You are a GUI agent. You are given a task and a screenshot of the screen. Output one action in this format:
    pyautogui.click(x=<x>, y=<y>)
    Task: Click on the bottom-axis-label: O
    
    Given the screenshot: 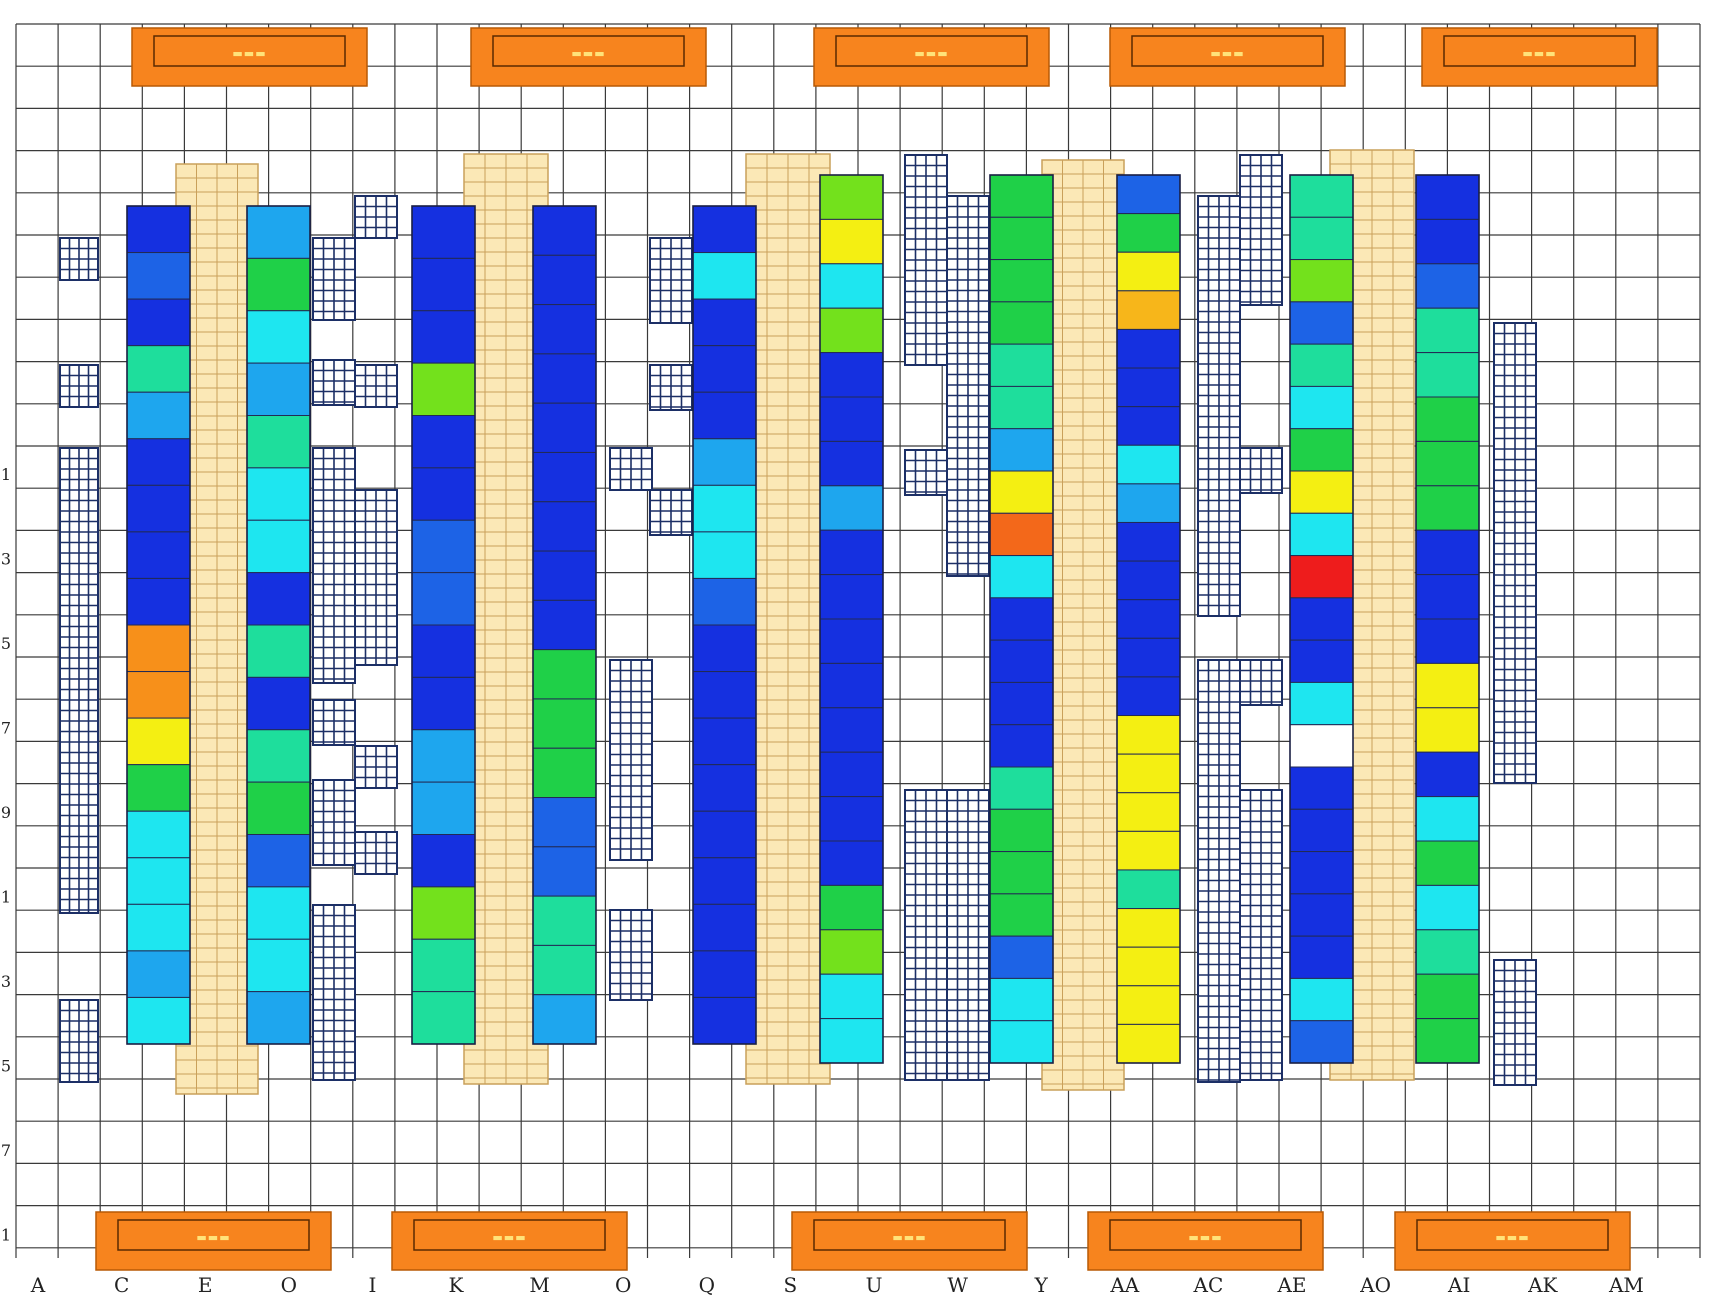 What is the action you would take?
    pyautogui.click(x=289, y=1284)
    